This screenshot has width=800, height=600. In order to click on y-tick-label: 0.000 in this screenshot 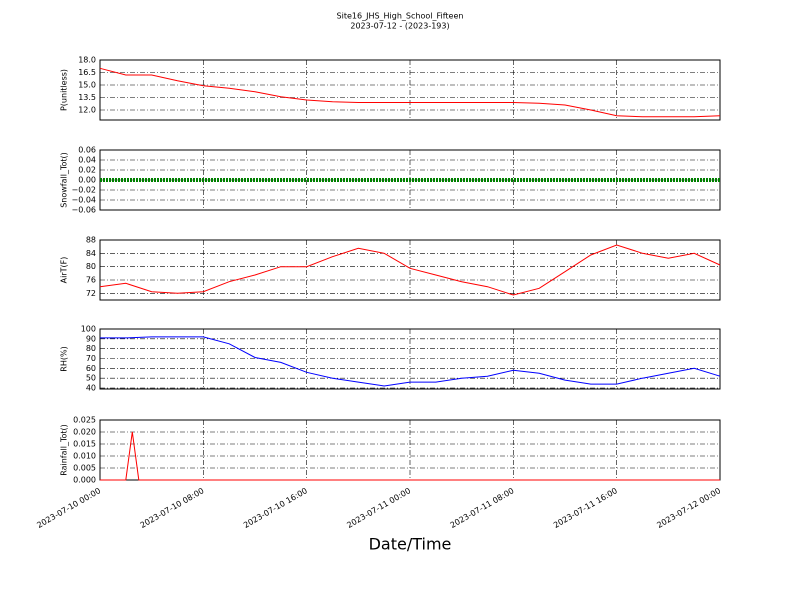, I will do `click(84, 480)`.